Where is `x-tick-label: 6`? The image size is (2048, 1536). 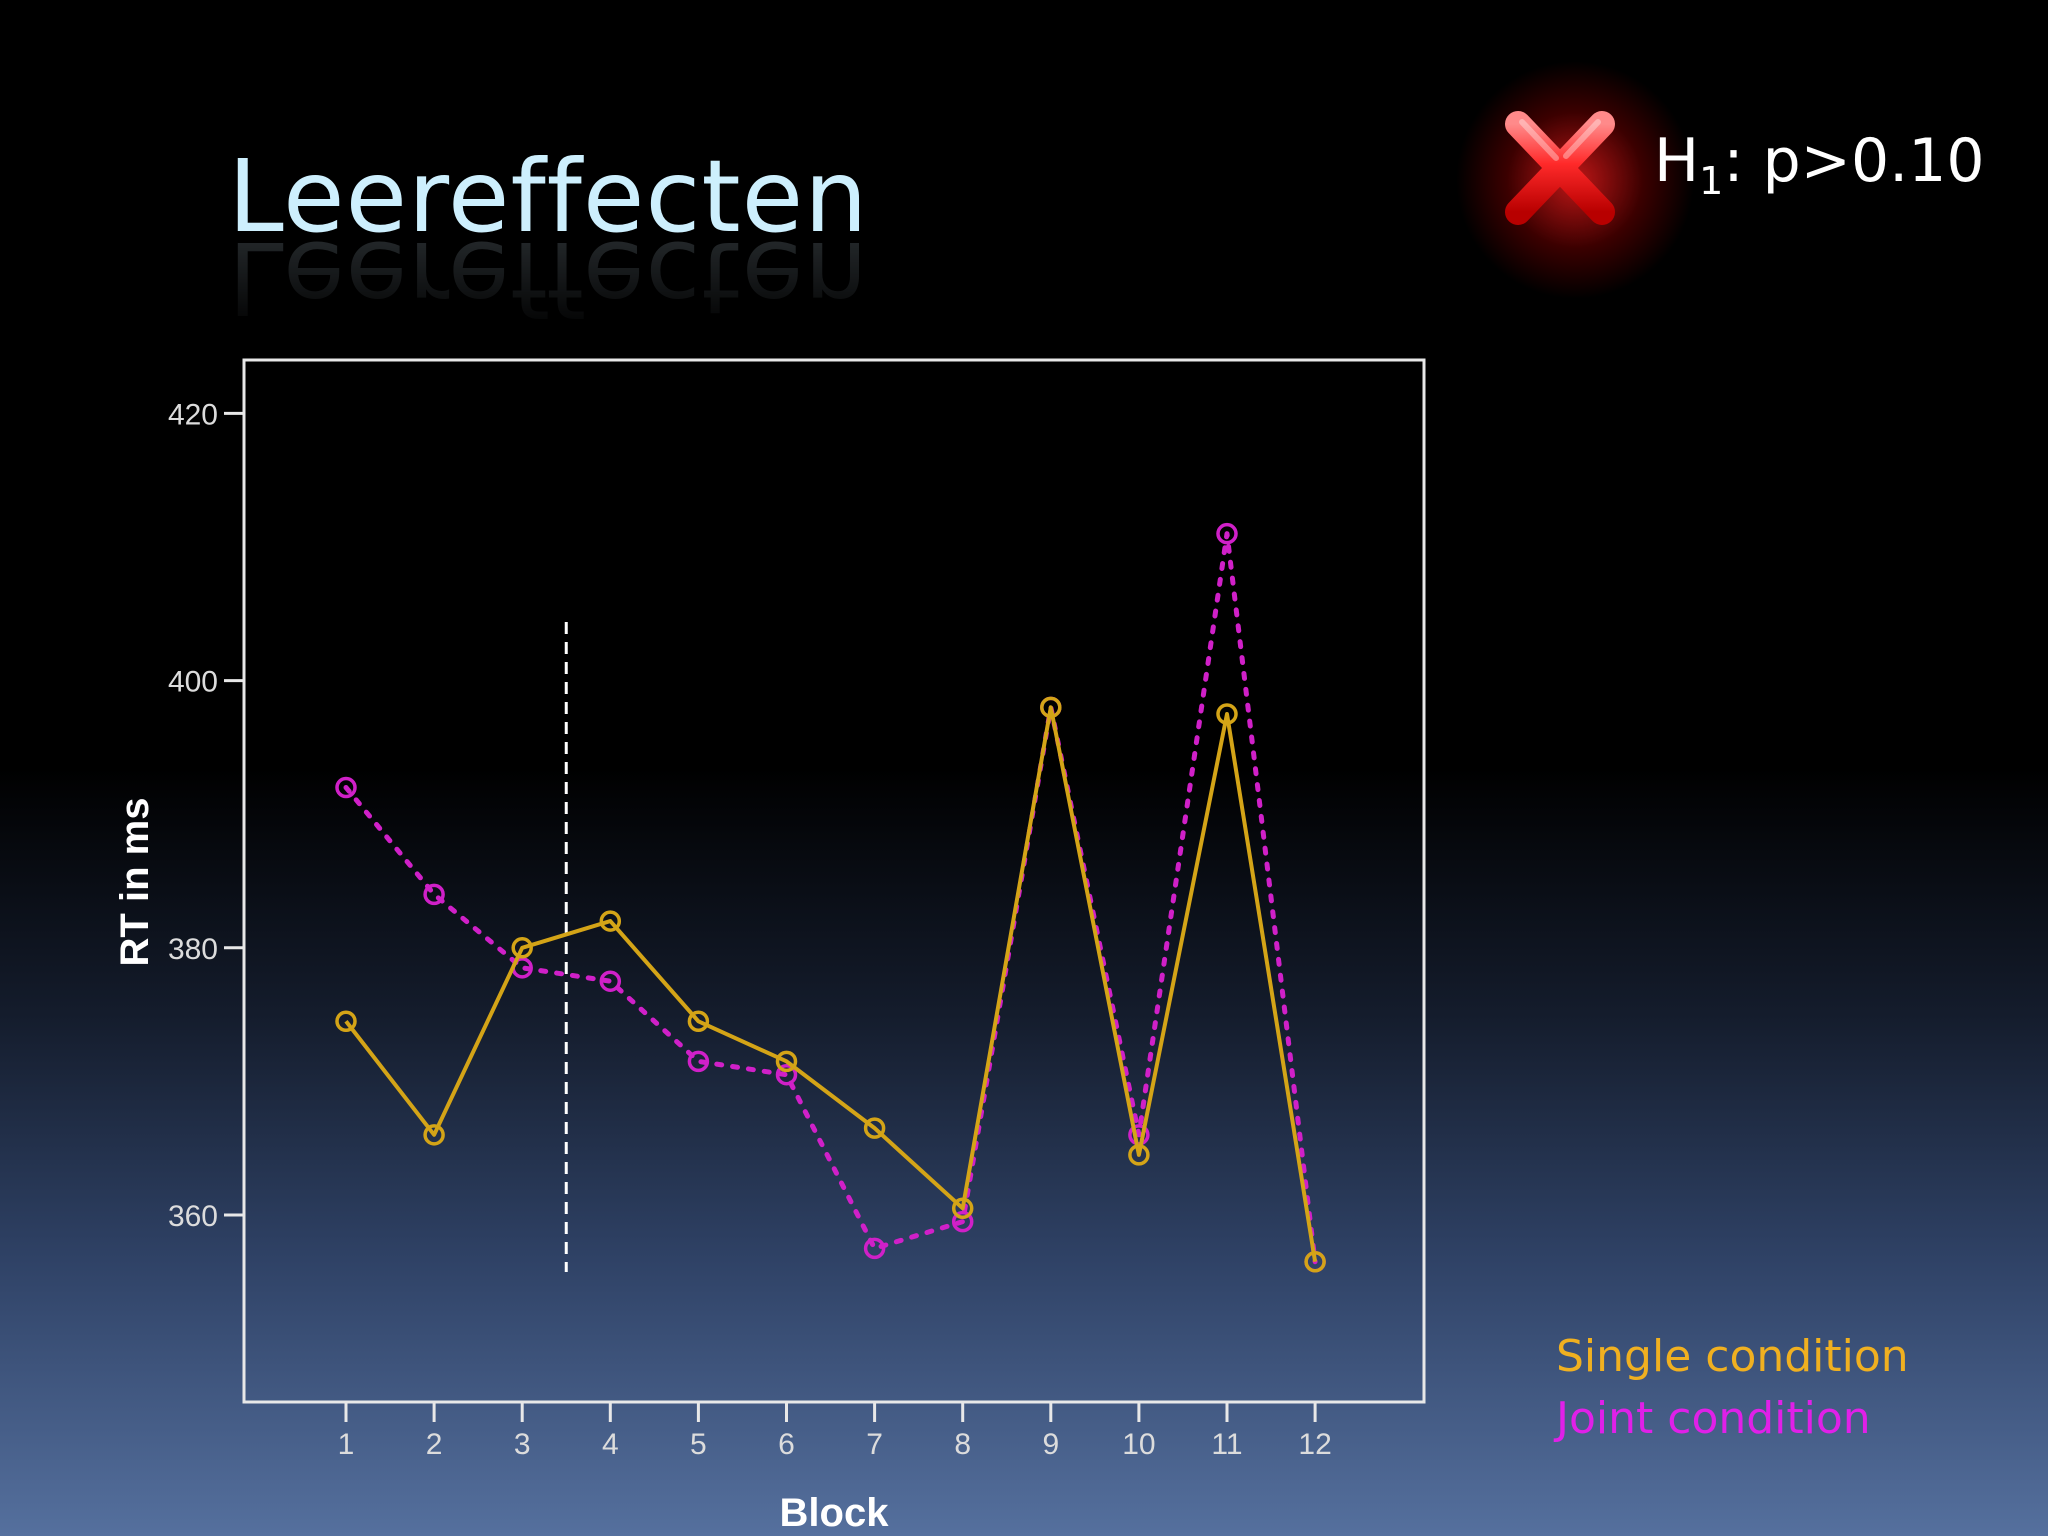 x-tick-label: 6 is located at coordinates (786, 1444).